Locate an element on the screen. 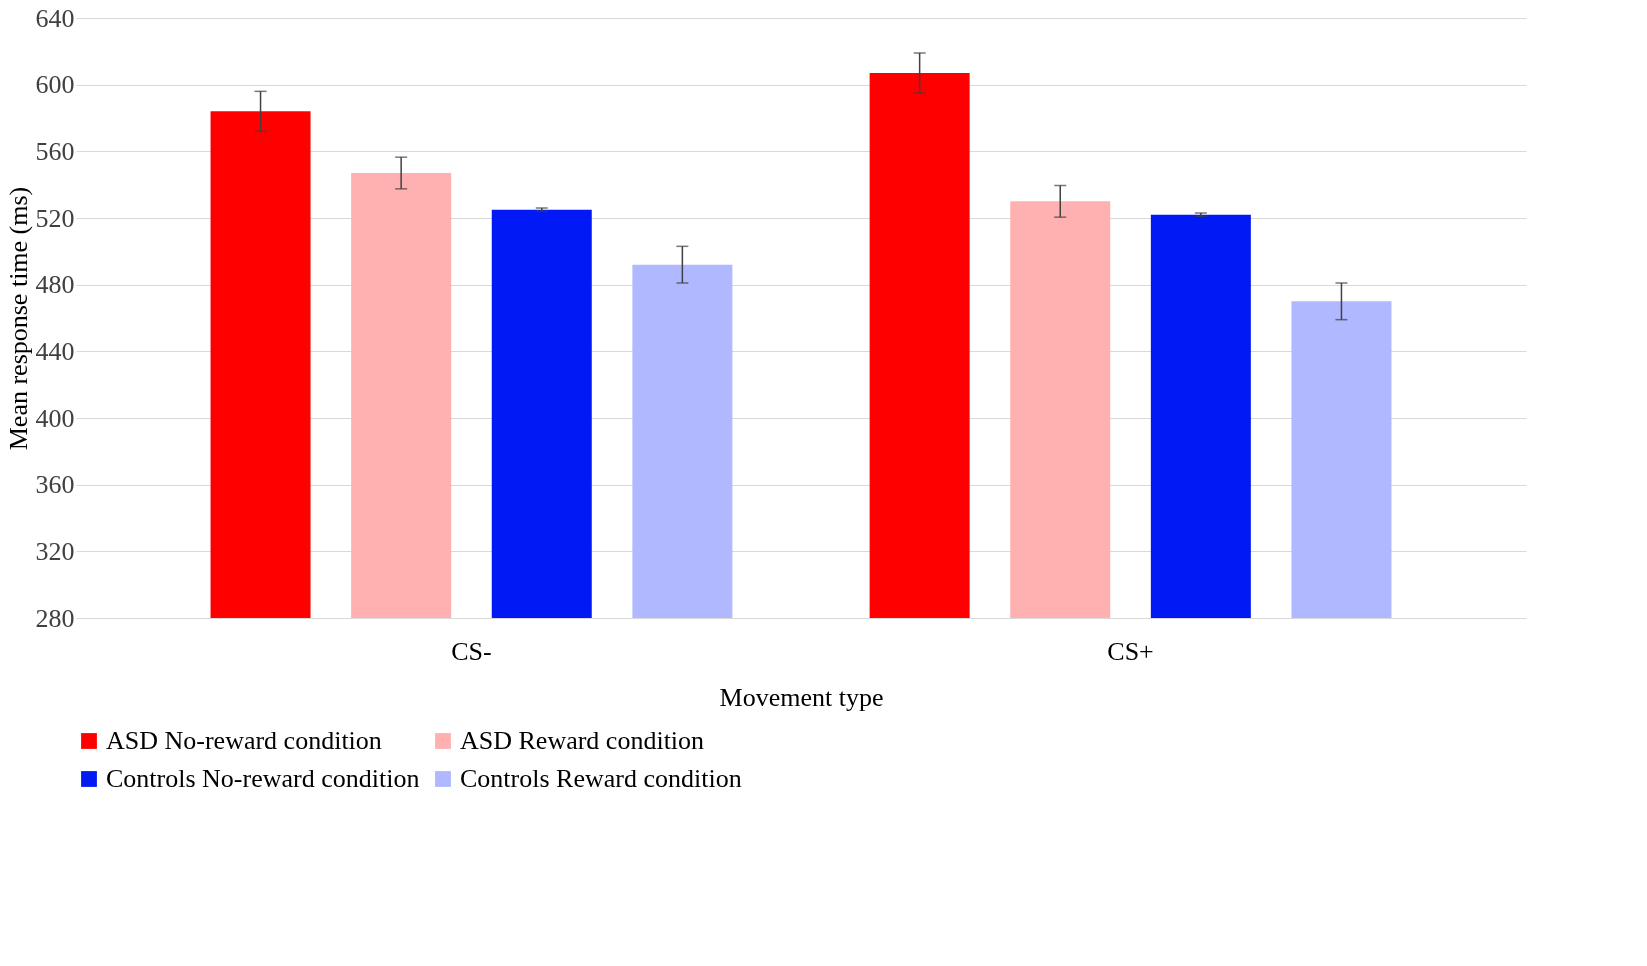 This screenshot has width=1647, height=966. y-tick-label: 640 is located at coordinates (55, 18).